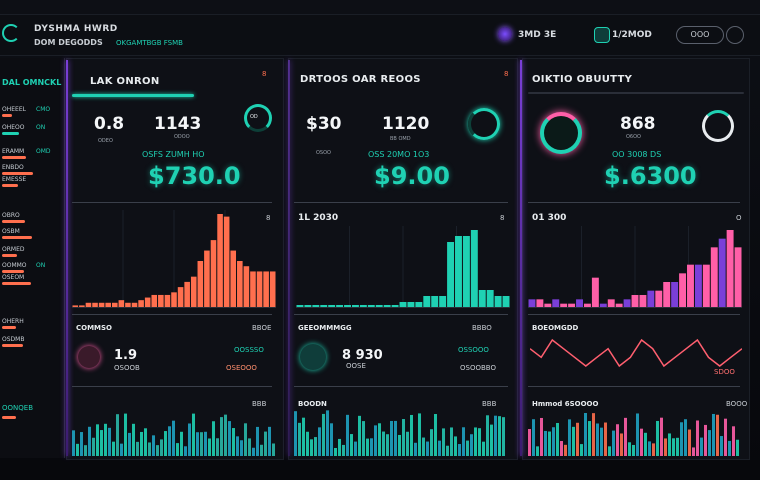  Describe the element at coordinates (14, 265) in the screenshot. I see `sidebar-item-label: OOMMO` at that location.